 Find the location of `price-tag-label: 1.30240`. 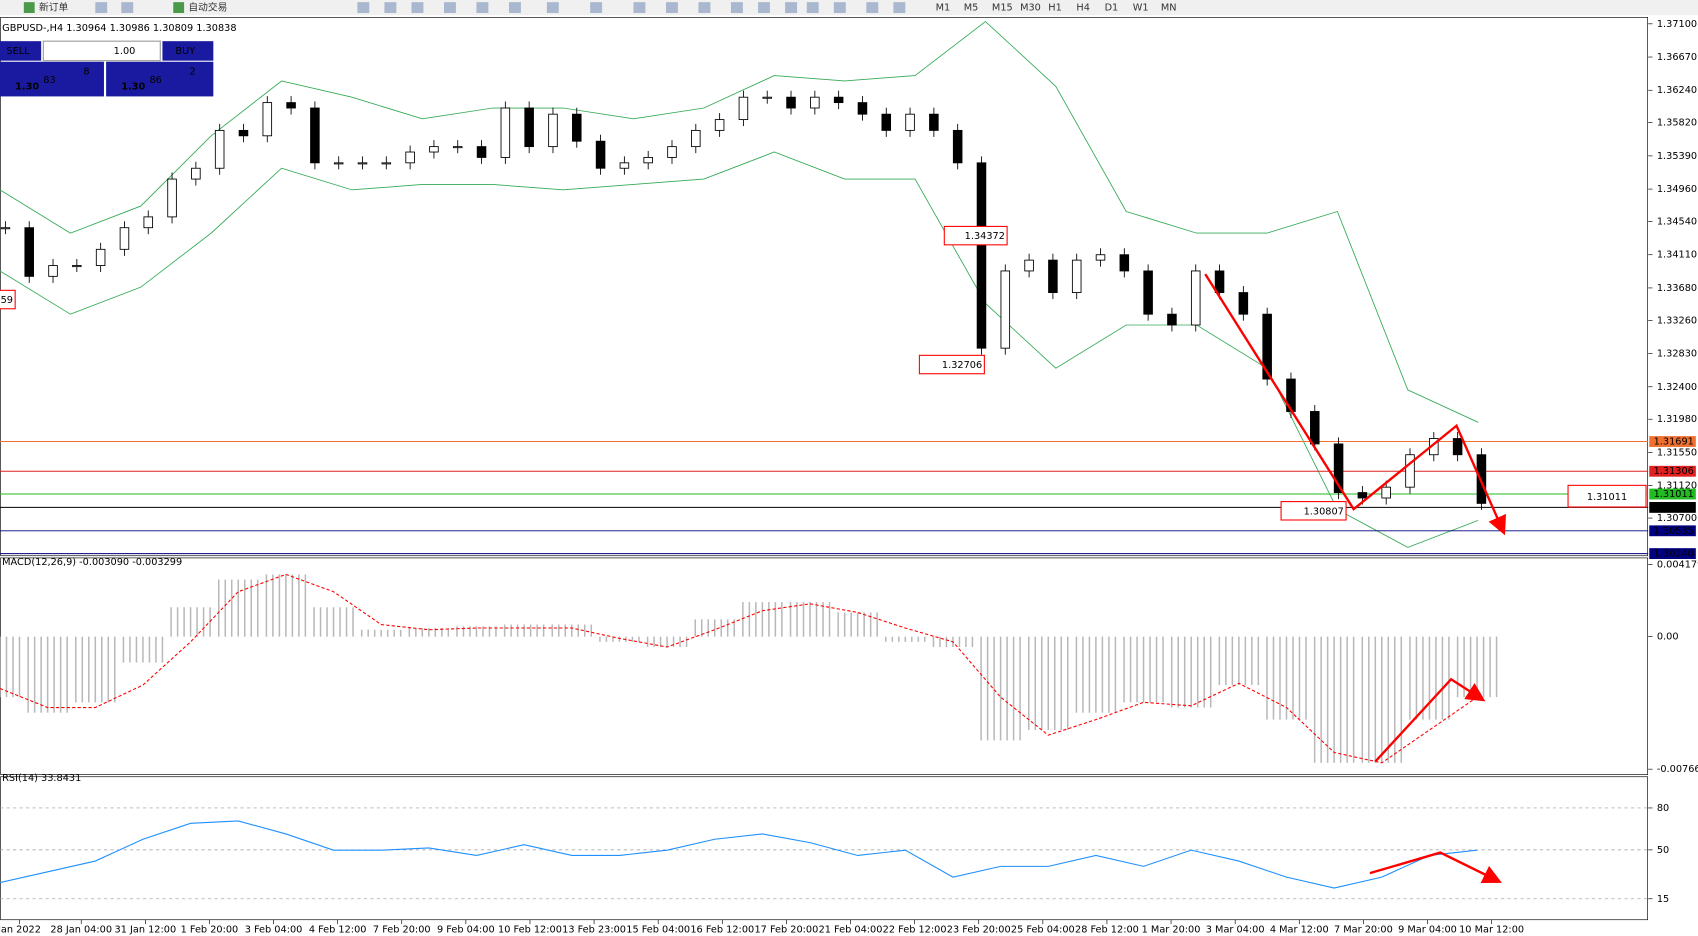

price-tag-label: 1.30240 is located at coordinates (1674, 554).